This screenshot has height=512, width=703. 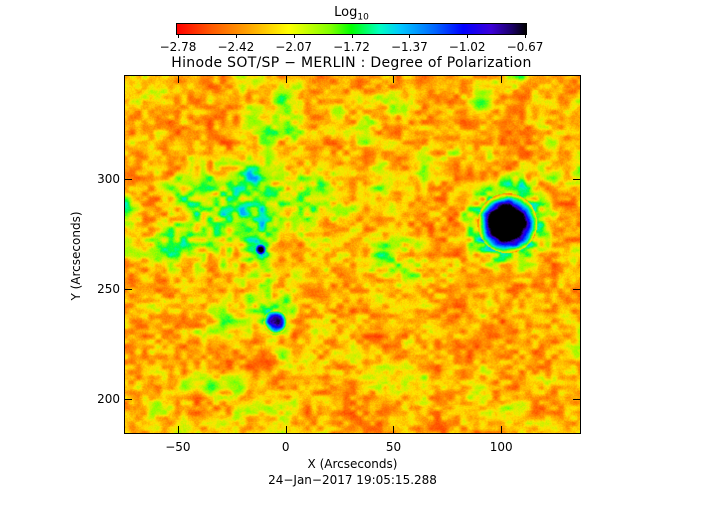 What do you see at coordinates (108, 288) in the screenshot?
I see `y-tick-label: 250` at bounding box center [108, 288].